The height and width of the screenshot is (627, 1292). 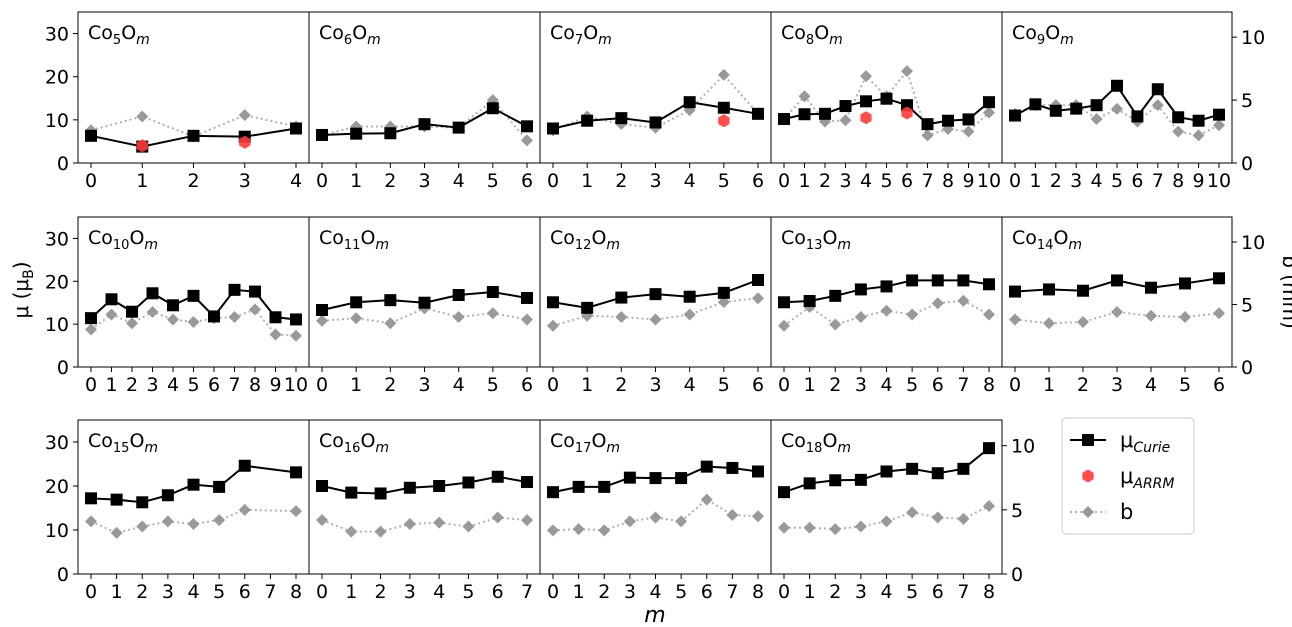 What do you see at coordinates (989, 385) in the screenshot?
I see `x-tick-label: 8` at bounding box center [989, 385].